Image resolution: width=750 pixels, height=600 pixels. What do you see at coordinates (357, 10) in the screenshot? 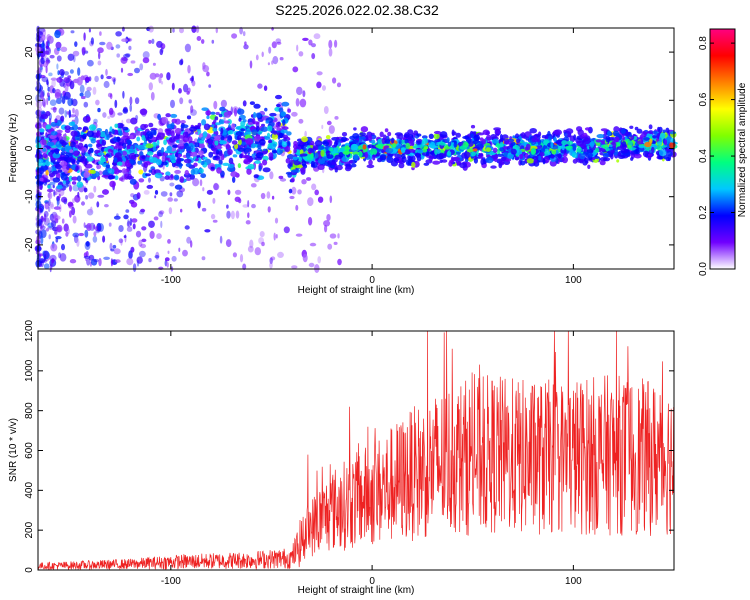
I see `figure-title: S225.2026.022.02.38.C32` at bounding box center [357, 10].